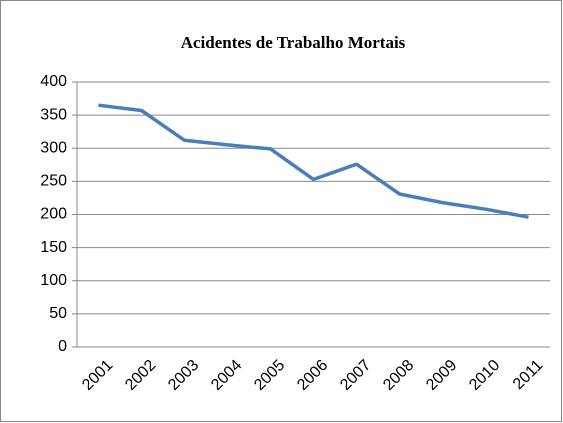  Describe the element at coordinates (293, 42) in the screenshot. I see `chart-title: Acidentes de Trabalho Mortais` at that location.